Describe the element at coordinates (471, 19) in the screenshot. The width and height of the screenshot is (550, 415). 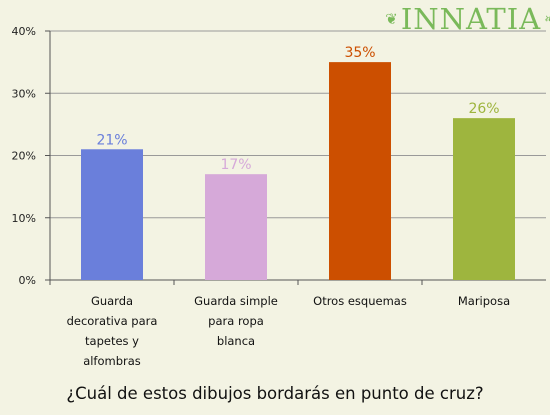
I see `brand-name: INNATIA` at that location.